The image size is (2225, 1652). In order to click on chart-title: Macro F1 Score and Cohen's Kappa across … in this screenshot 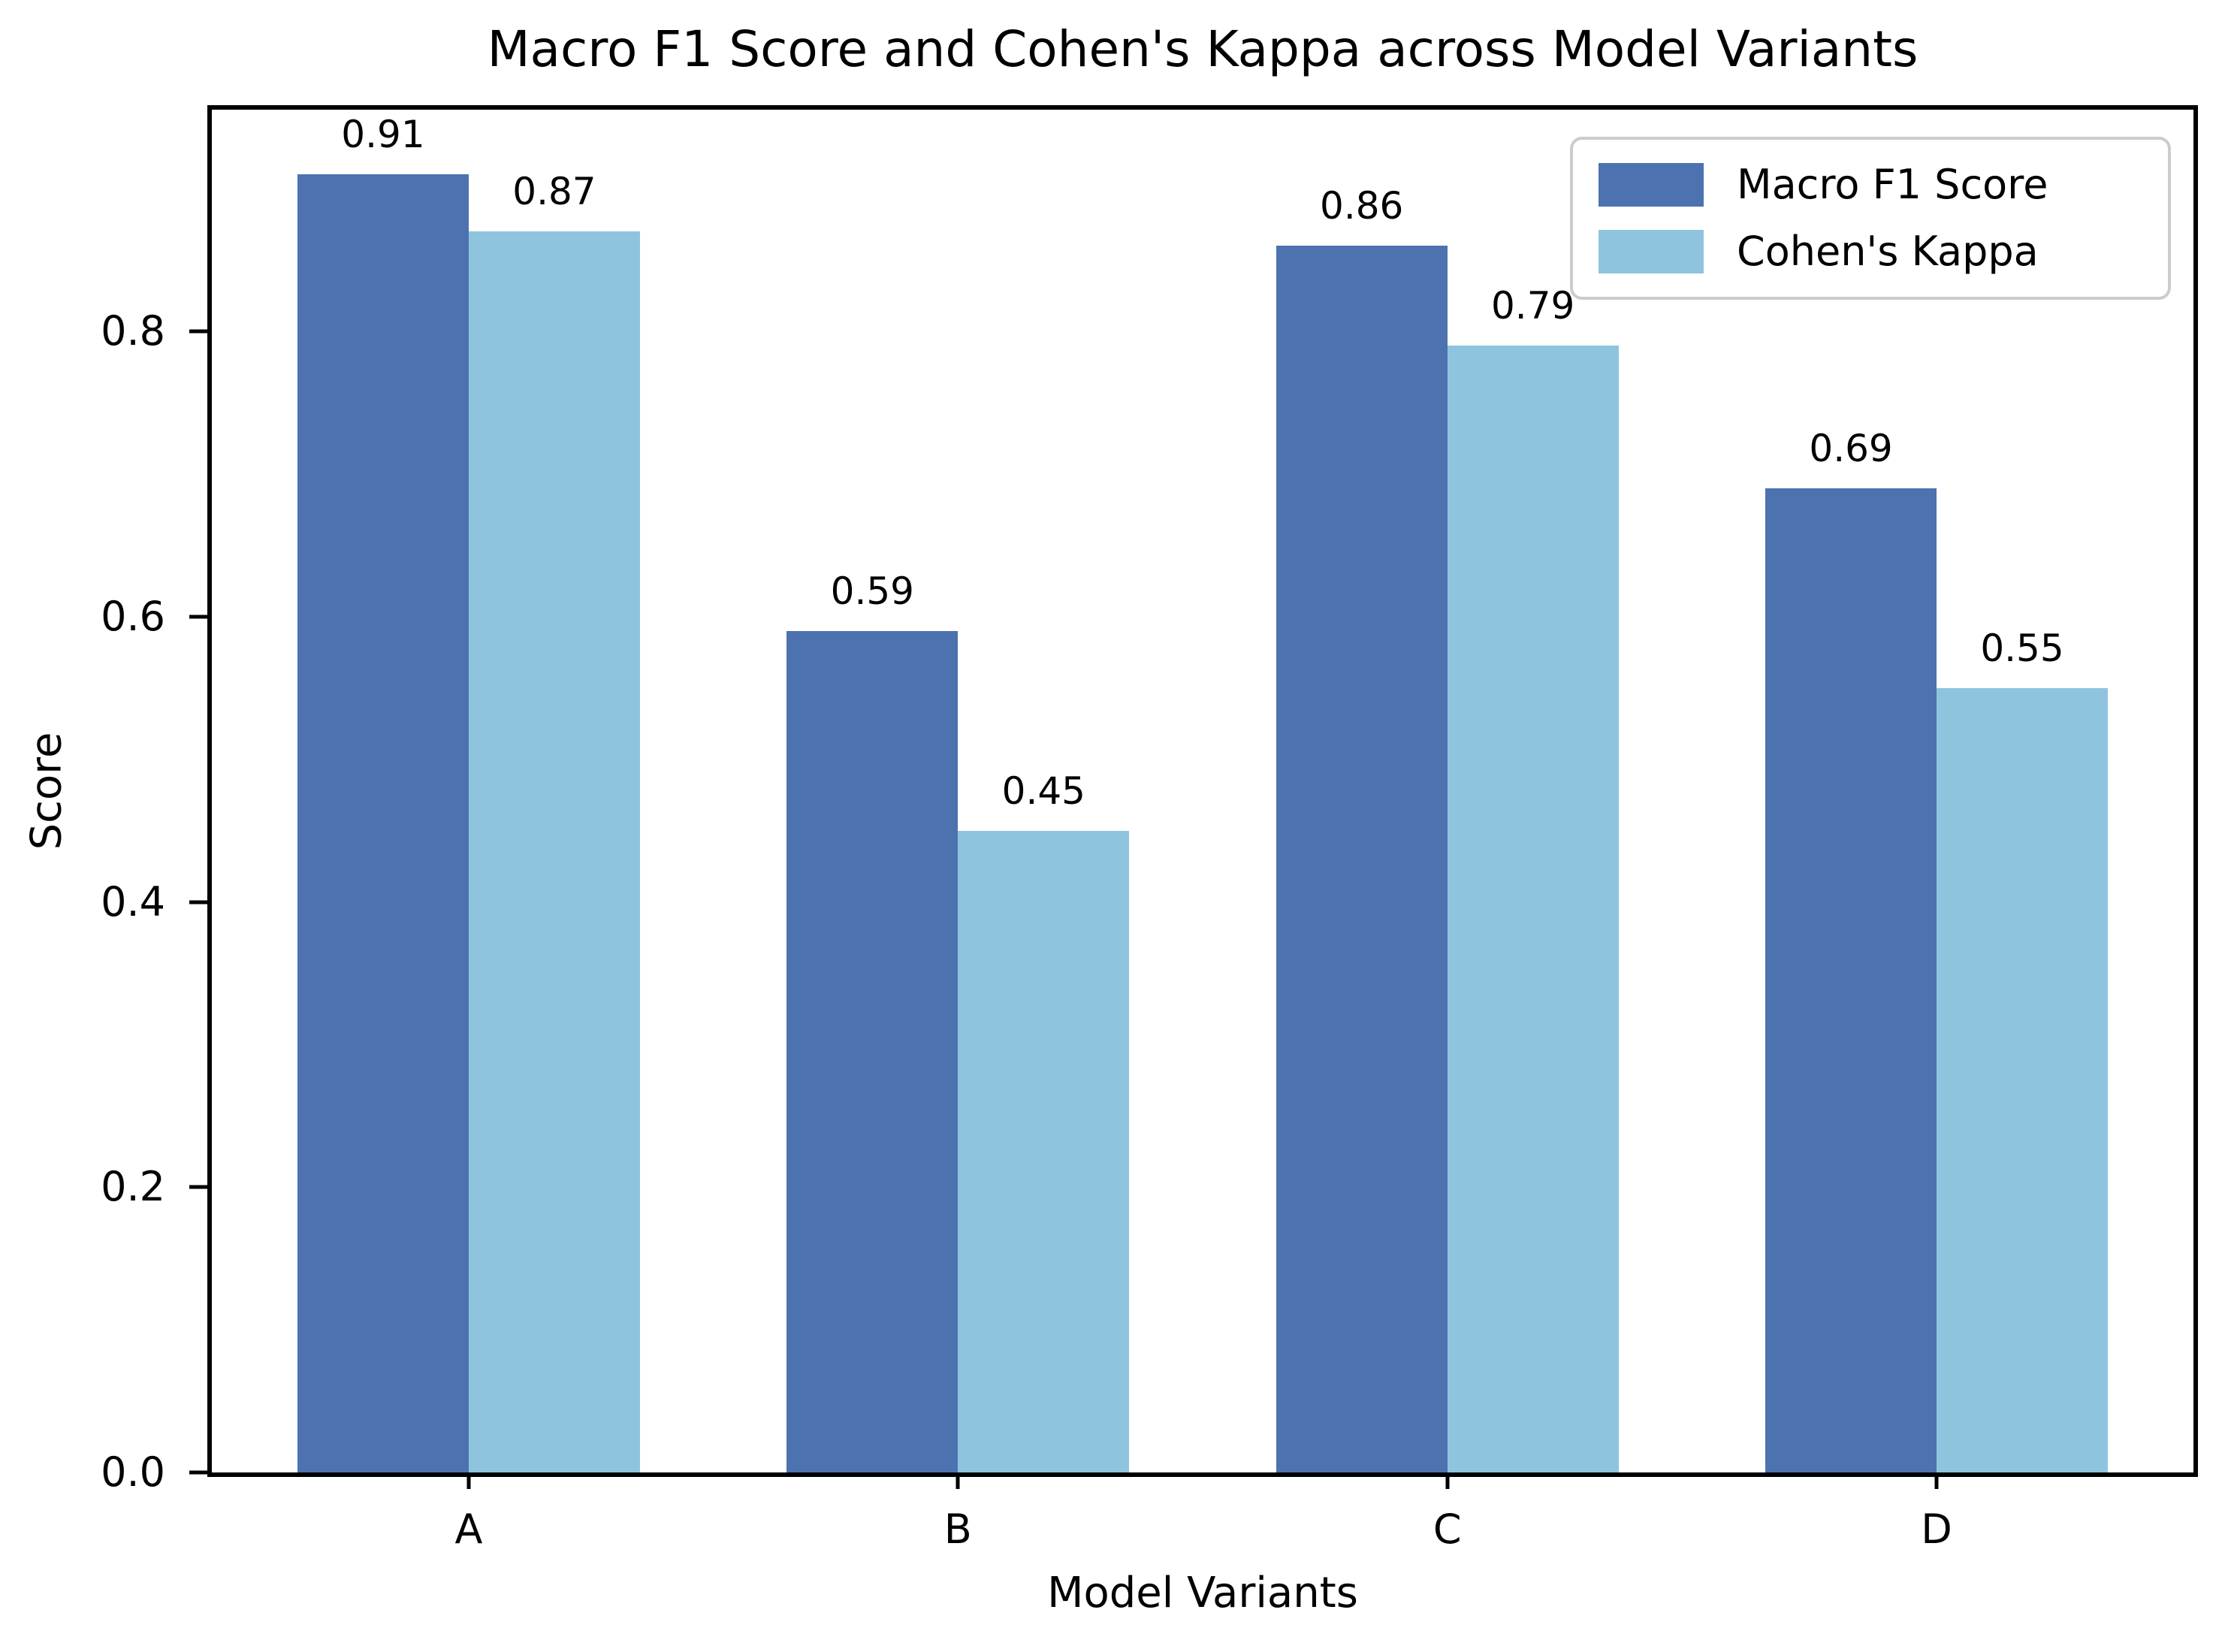, I will do `click(1203, 49)`.